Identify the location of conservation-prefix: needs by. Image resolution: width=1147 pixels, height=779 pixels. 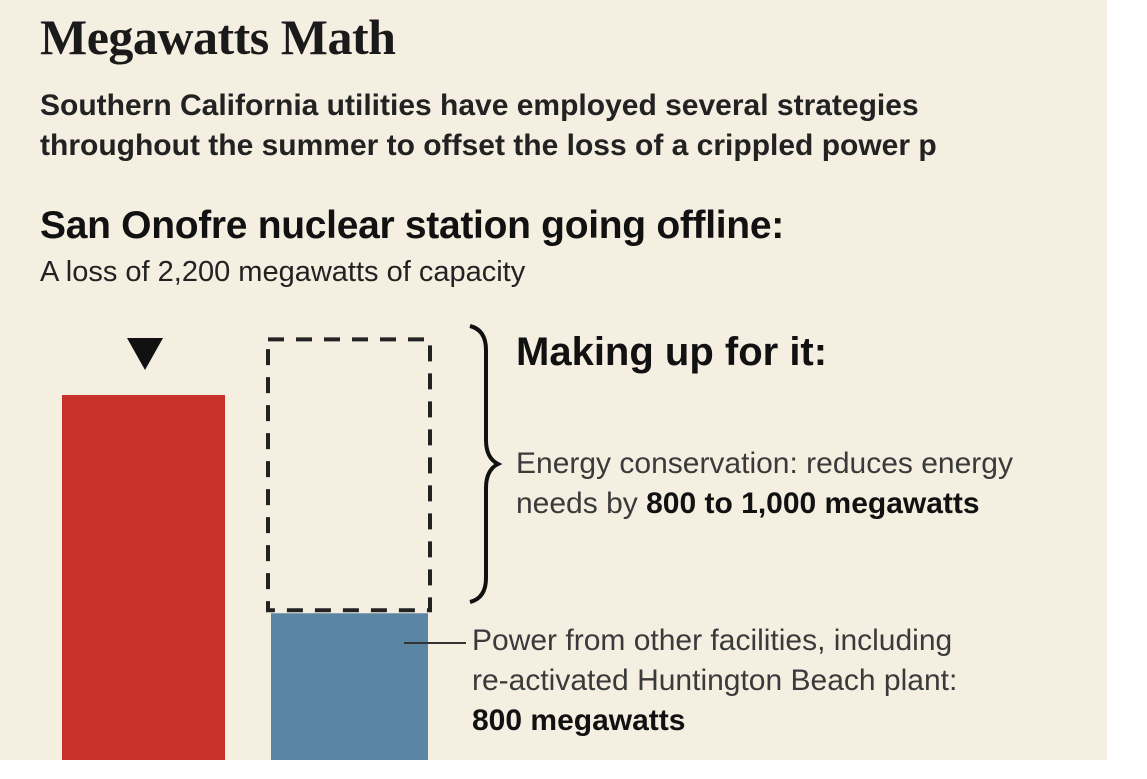
(581, 503).